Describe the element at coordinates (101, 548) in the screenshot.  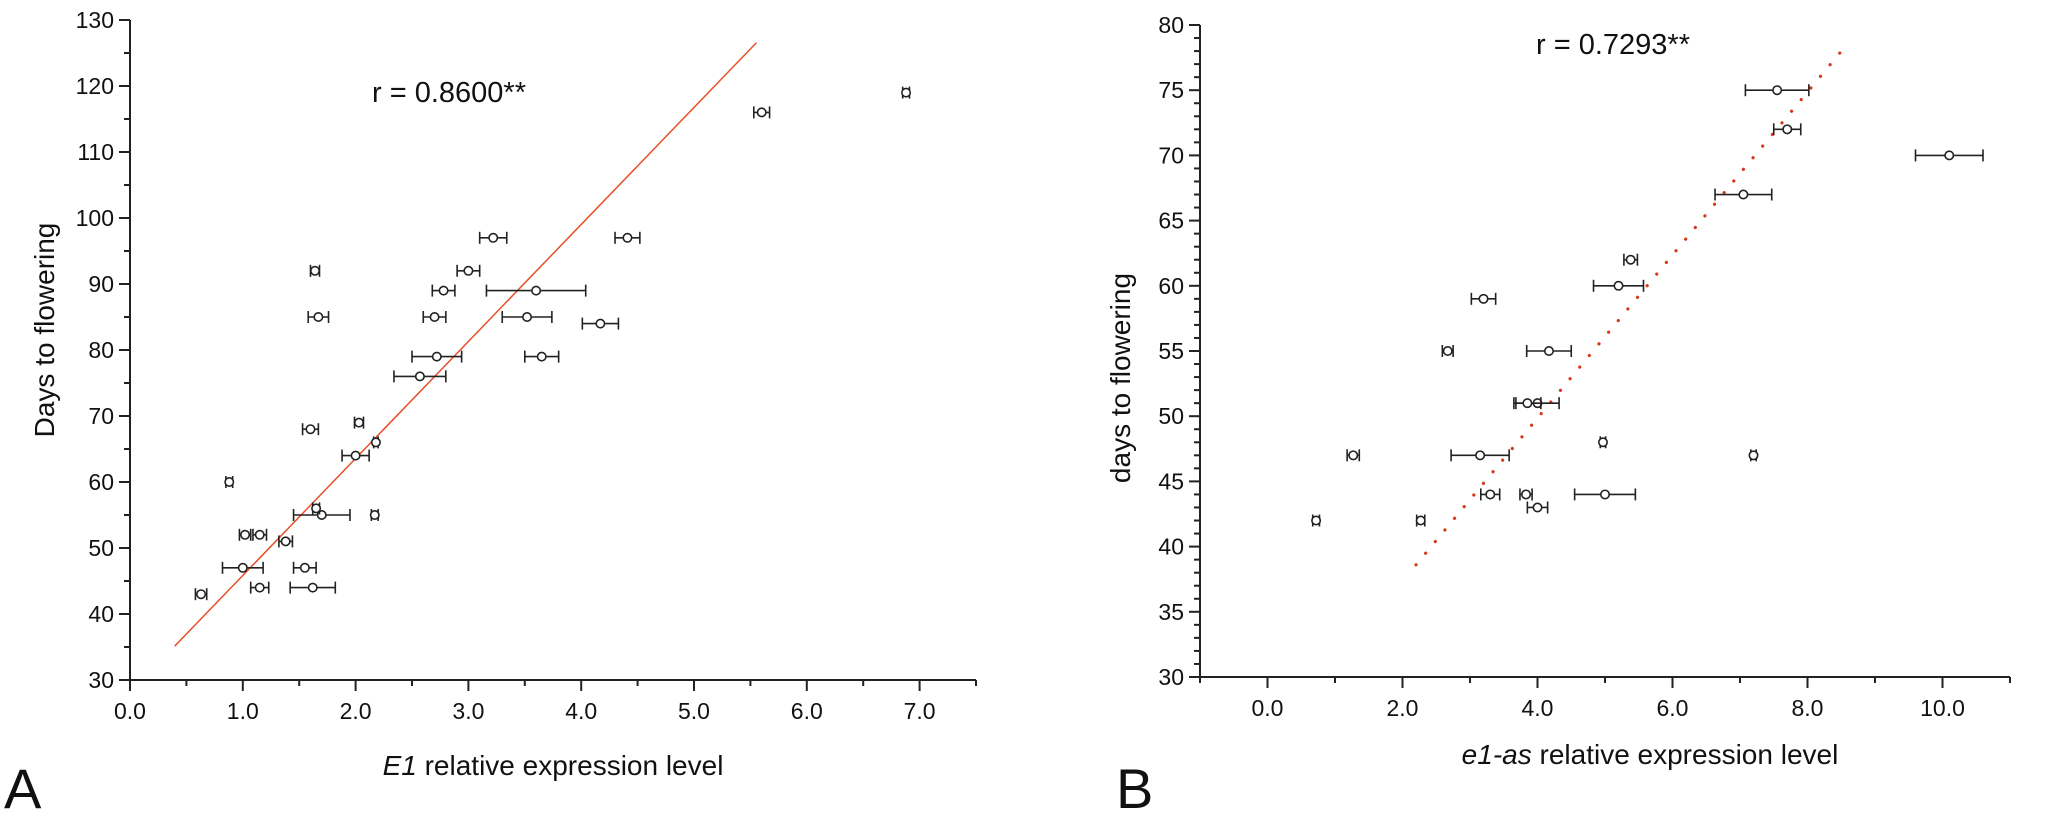
I see `panel-a-y-tick-label: 50` at that location.